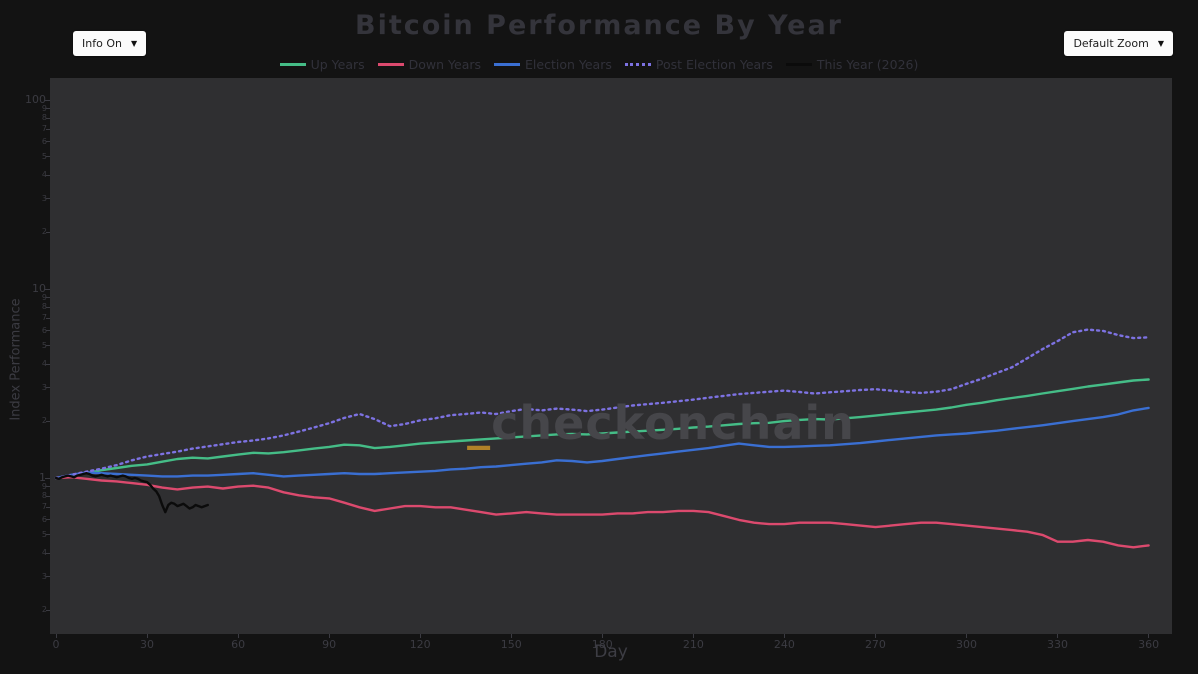 The height and width of the screenshot is (674, 1198). I want to click on zoom-dropdown: Default Zoom ▼, so click(1118, 43).